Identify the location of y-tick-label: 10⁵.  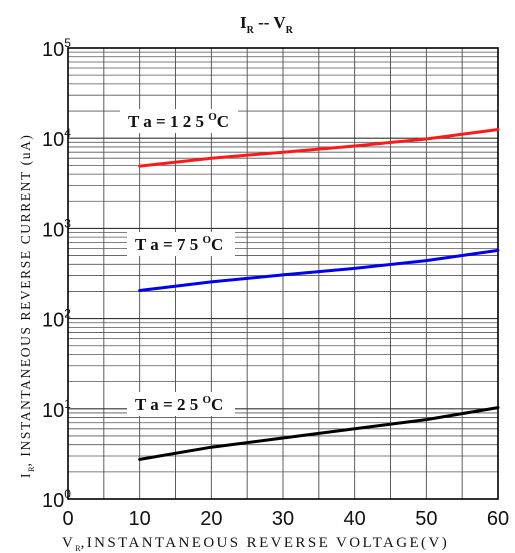
(56, 48).